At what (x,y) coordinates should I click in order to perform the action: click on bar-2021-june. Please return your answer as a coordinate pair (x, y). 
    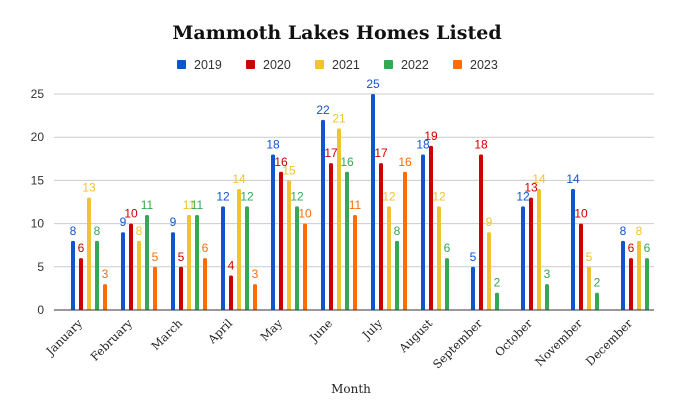
    Looking at the image, I should click on (339, 219).